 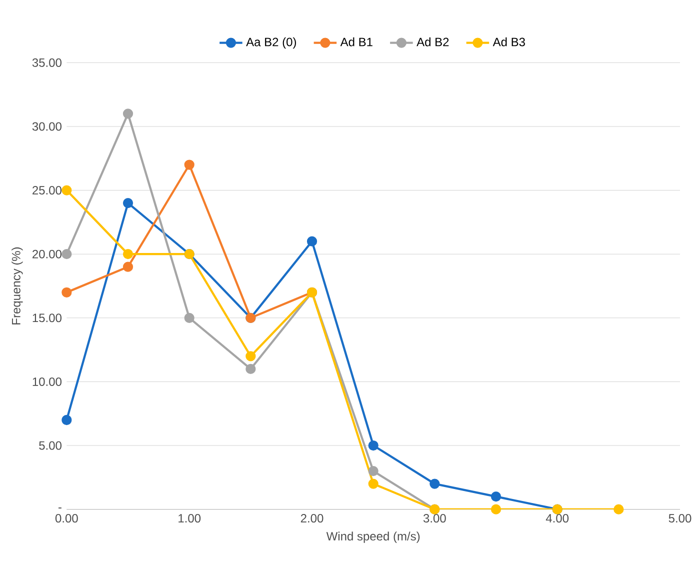 What do you see at coordinates (434, 518) in the screenshot?
I see `x-tick-label: 3.00` at bounding box center [434, 518].